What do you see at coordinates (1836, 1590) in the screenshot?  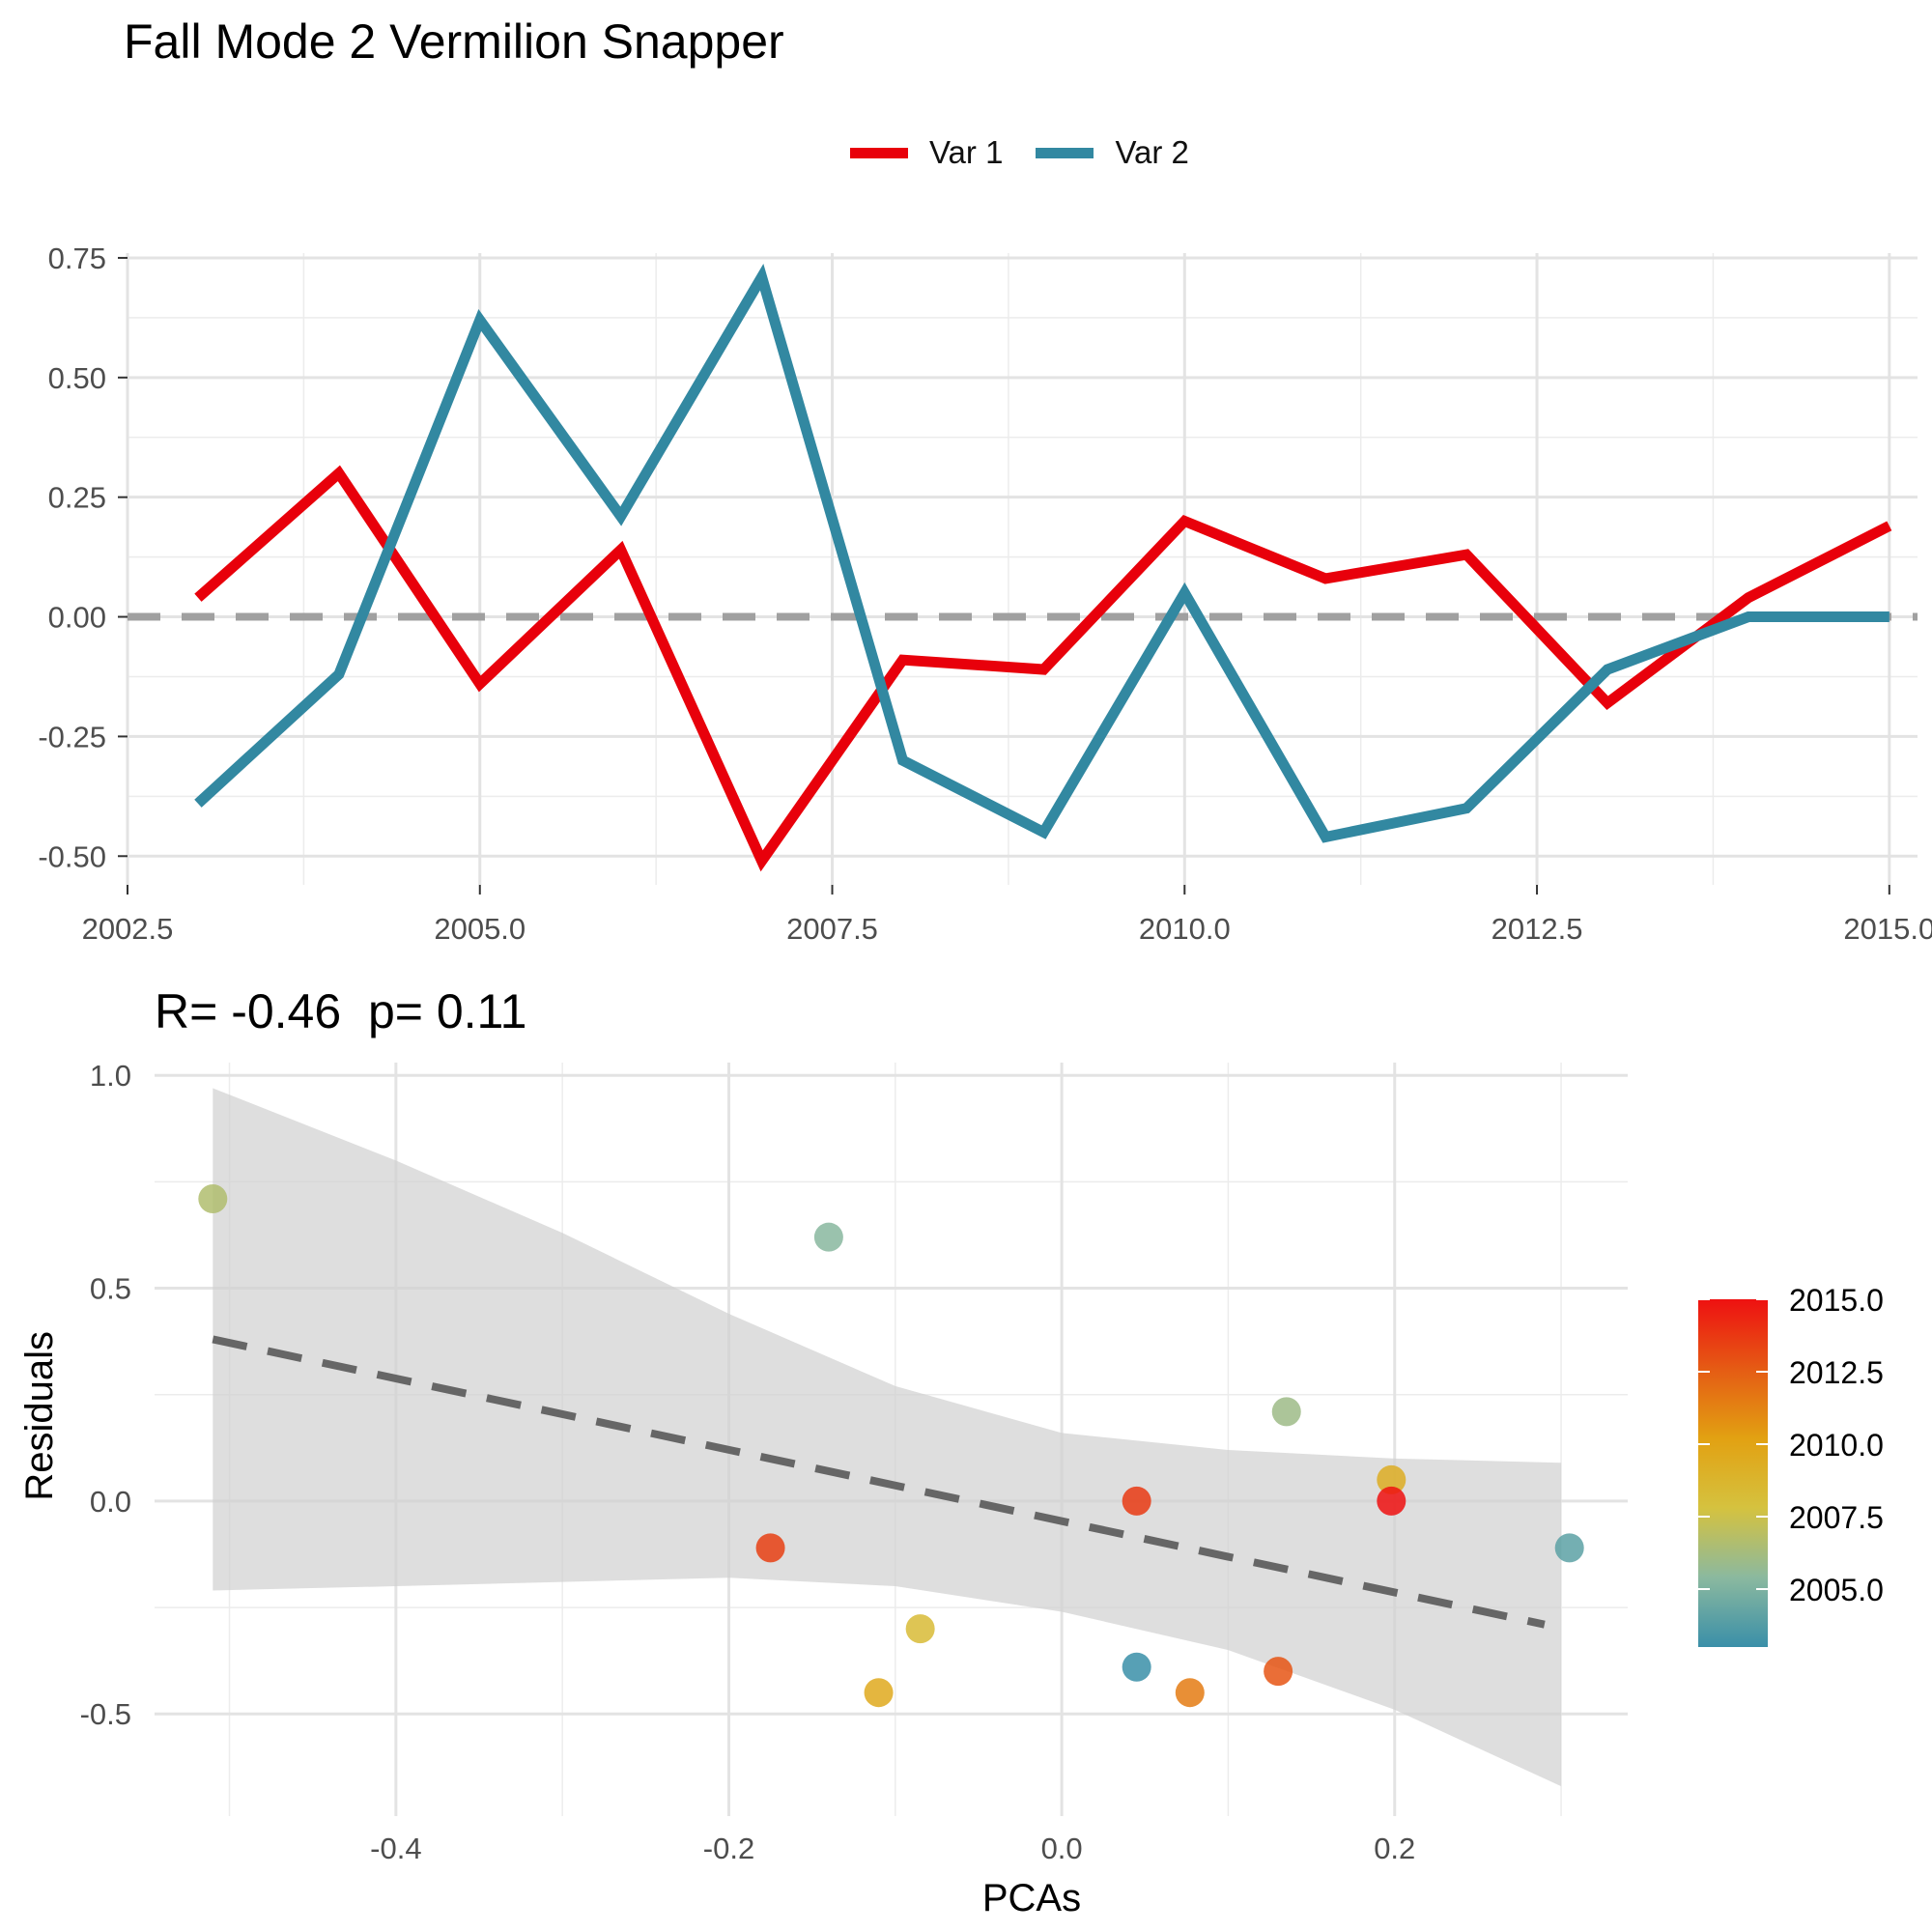 I see `colorbar-tick-label: 2005.0` at bounding box center [1836, 1590].